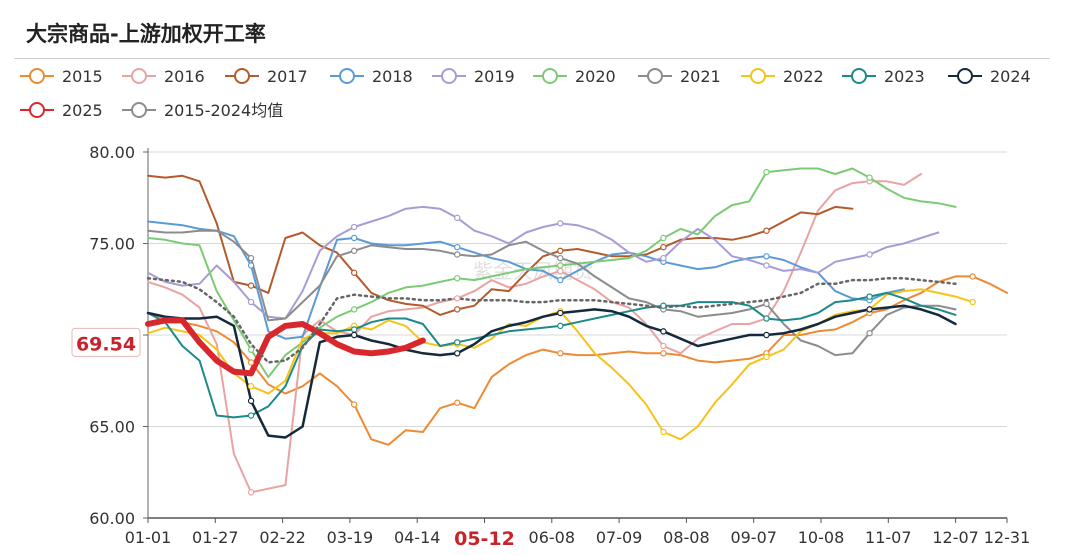 Image resolution: width=1065 pixels, height=555 pixels. I want to click on legend-item: 2024, so click(989, 76).